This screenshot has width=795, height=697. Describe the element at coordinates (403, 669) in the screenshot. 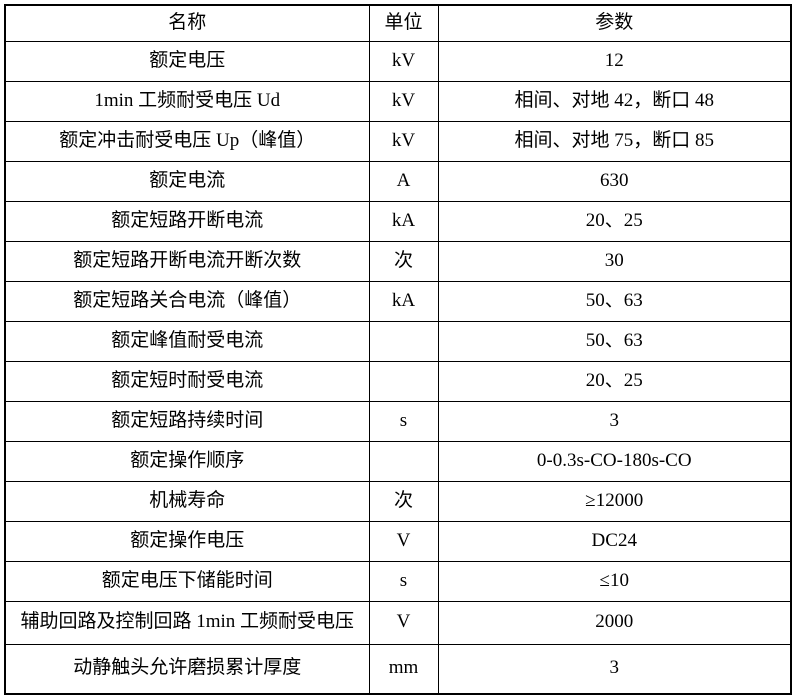

I see `param-unit-cell: mm` at that location.